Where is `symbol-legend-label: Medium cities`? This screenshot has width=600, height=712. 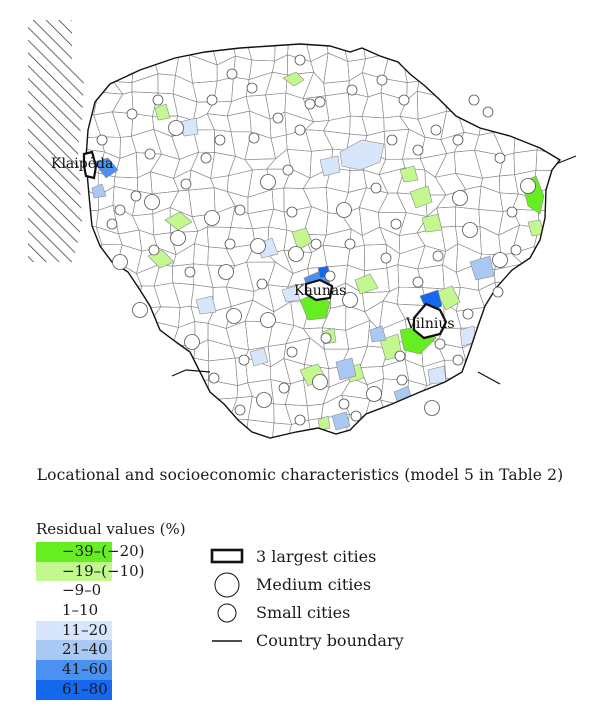 symbol-legend-label: Medium cities is located at coordinates (314, 584).